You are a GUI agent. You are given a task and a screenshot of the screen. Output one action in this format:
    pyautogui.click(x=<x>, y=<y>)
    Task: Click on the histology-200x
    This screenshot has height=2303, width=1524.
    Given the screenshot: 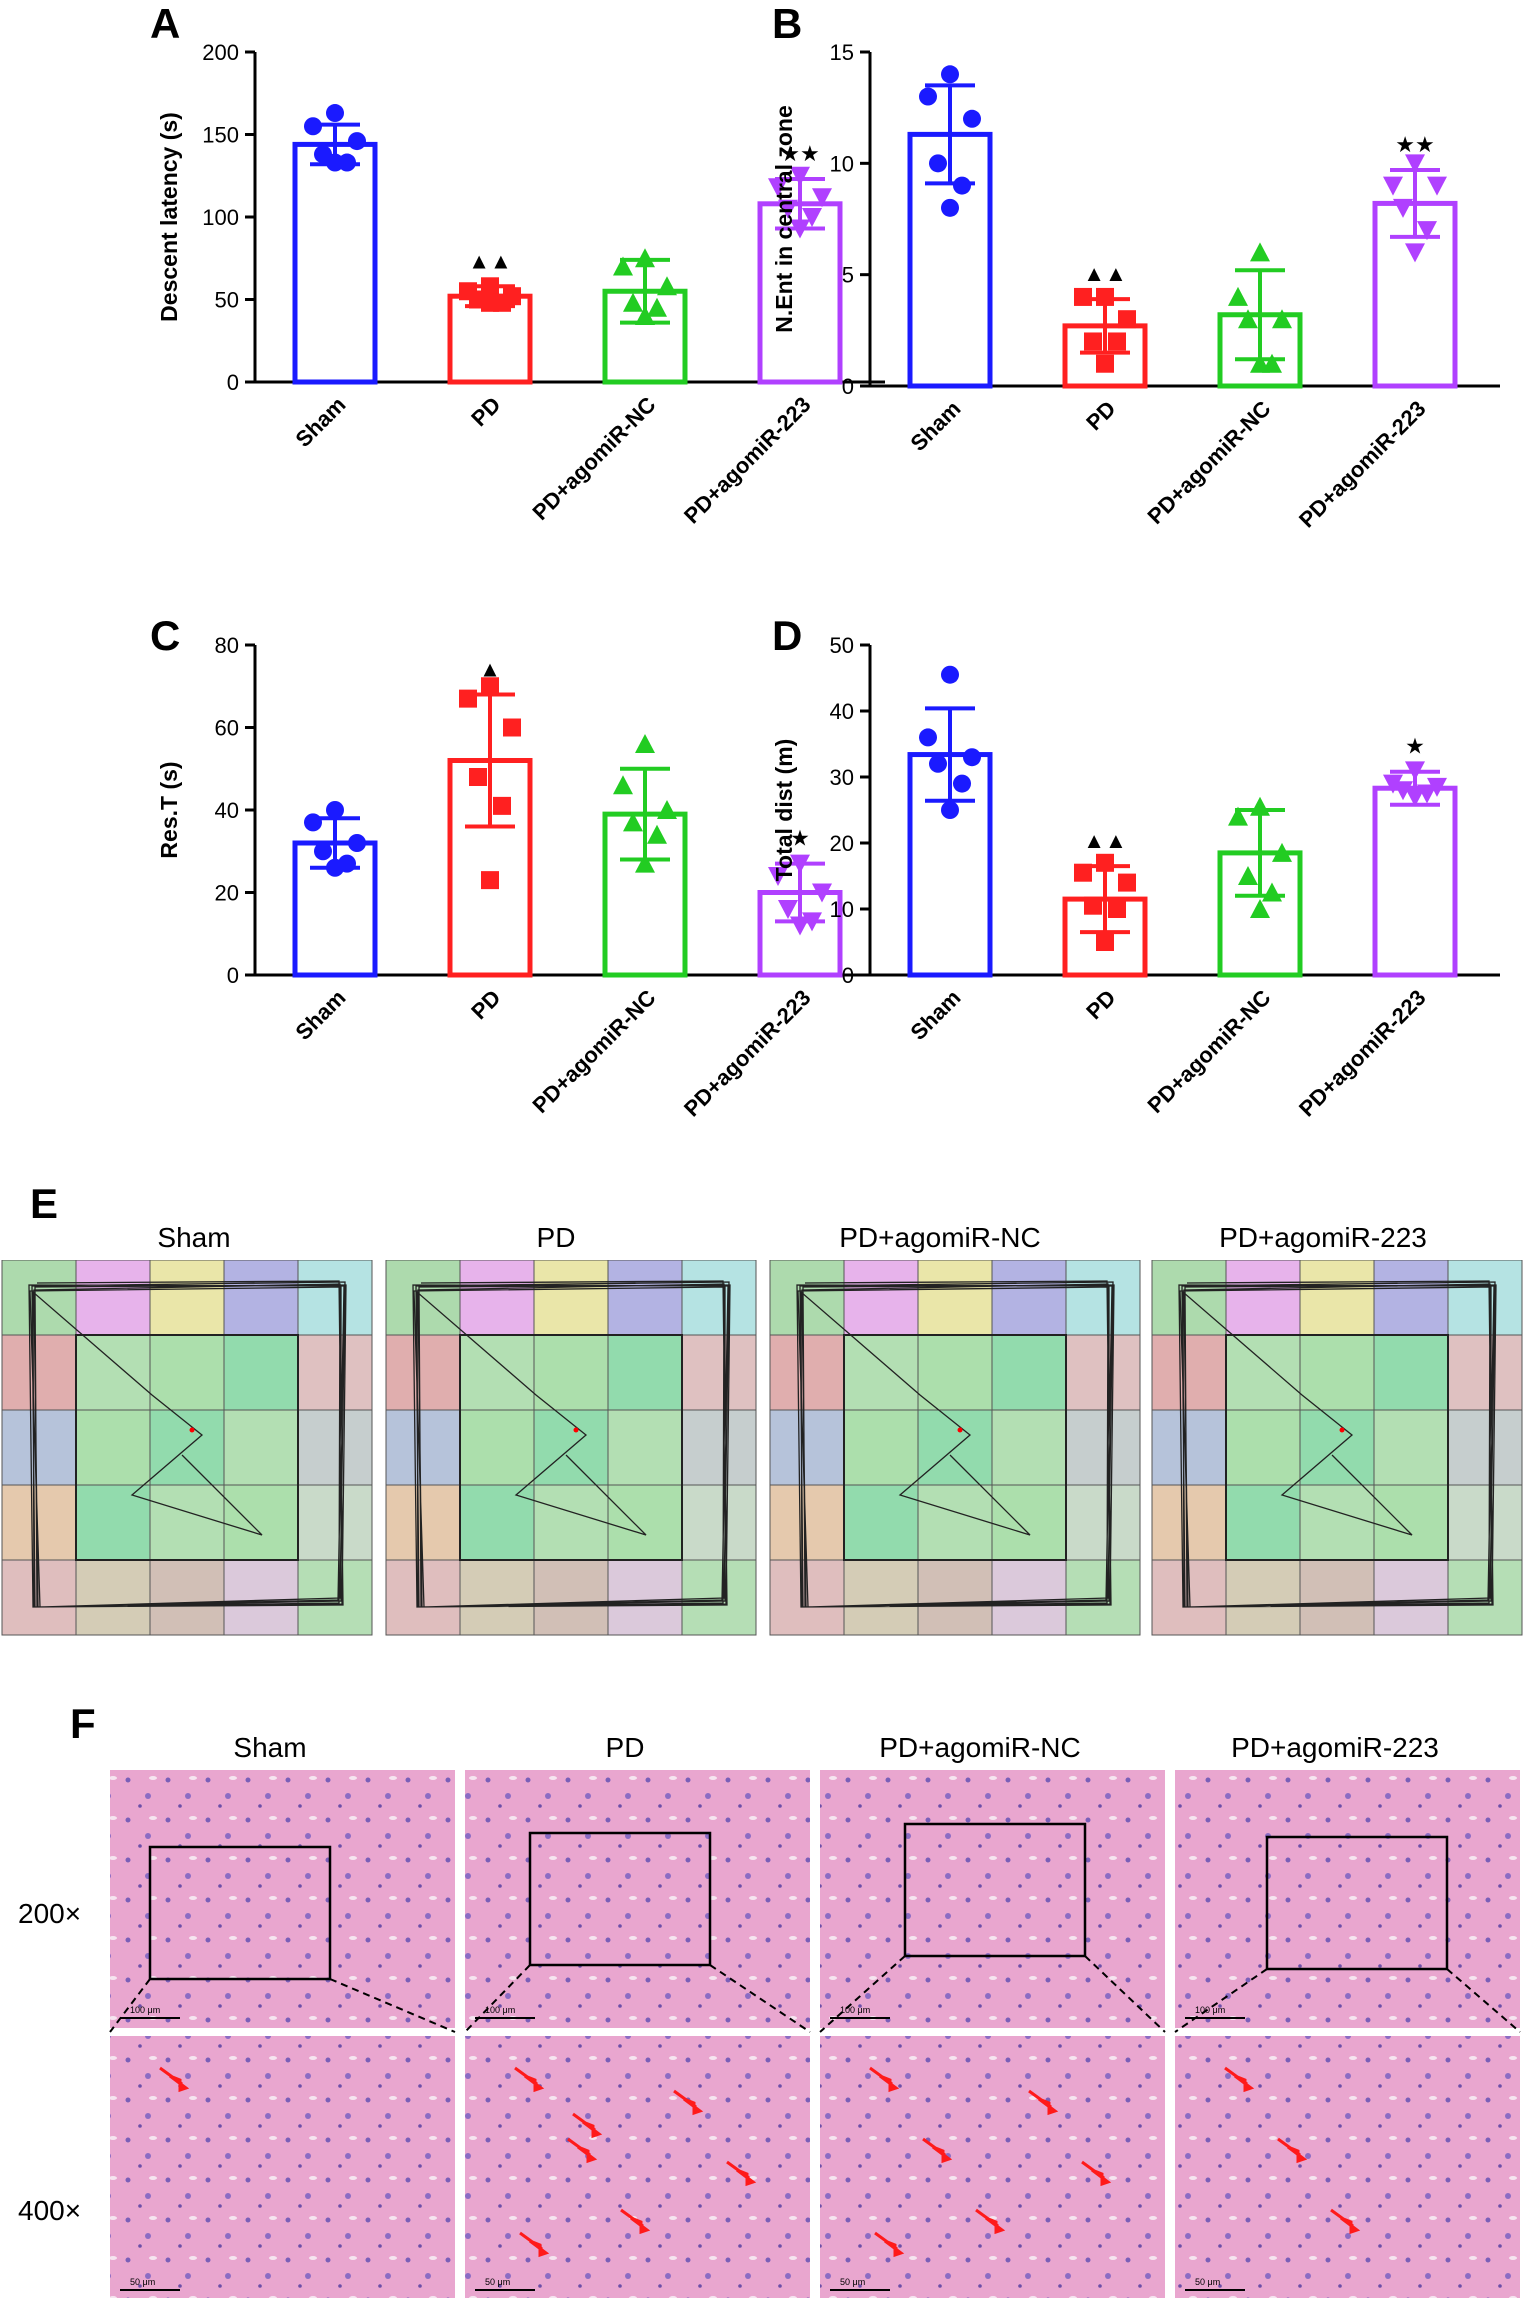 What is the action you would take?
    pyautogui.click(x=992, y=1899)
    